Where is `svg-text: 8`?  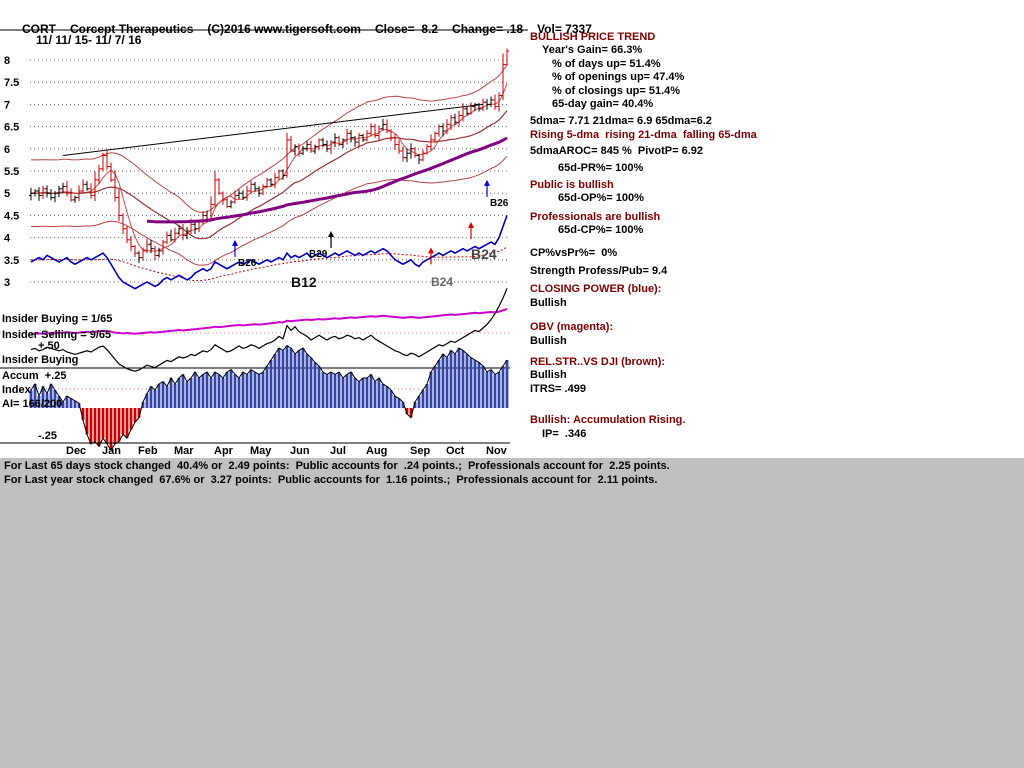 svg-text: 8 is located at coordinates (7, 61).